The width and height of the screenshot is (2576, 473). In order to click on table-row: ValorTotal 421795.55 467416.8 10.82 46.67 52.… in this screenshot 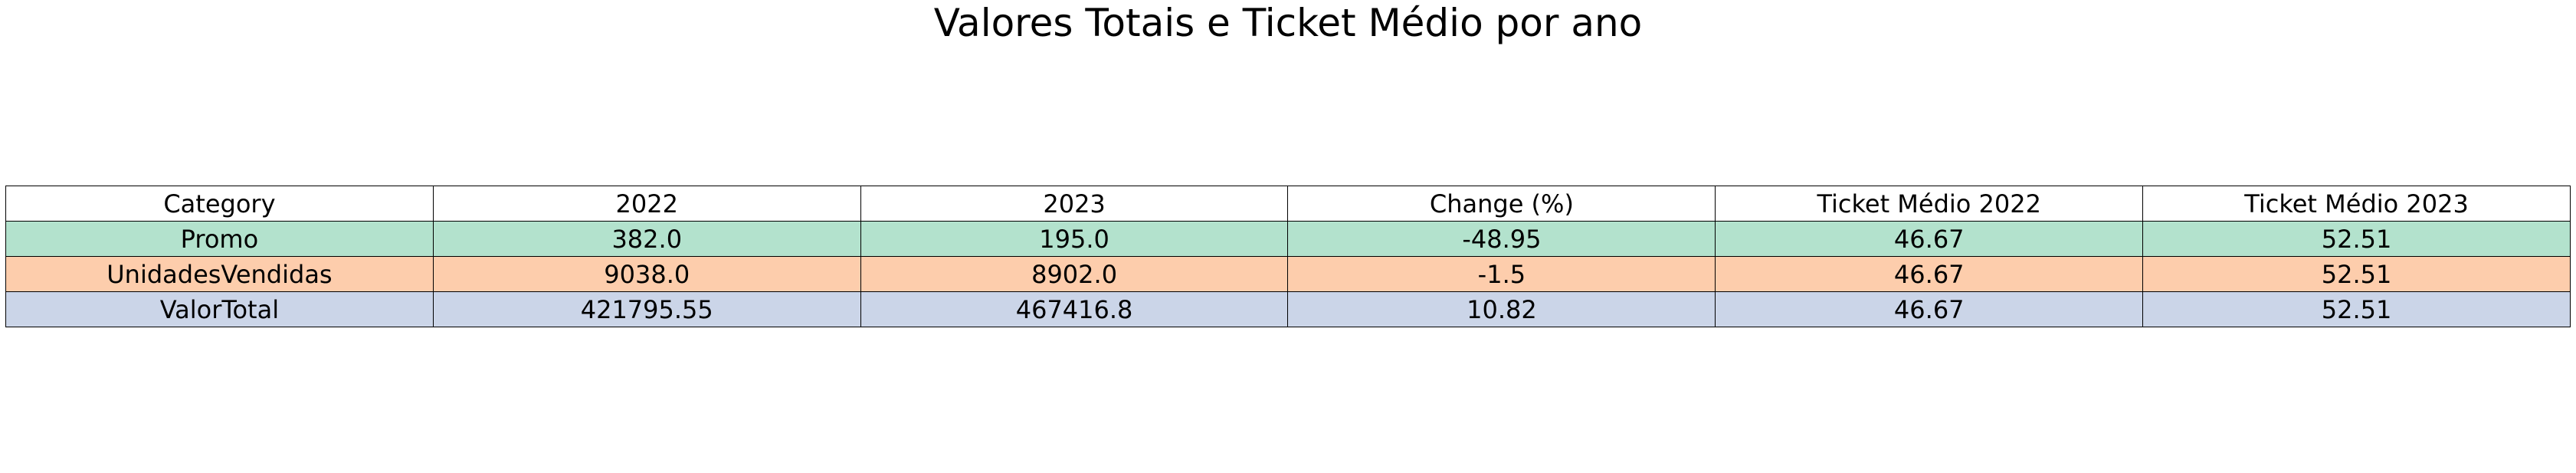, I will do `click(1288, 309)`.